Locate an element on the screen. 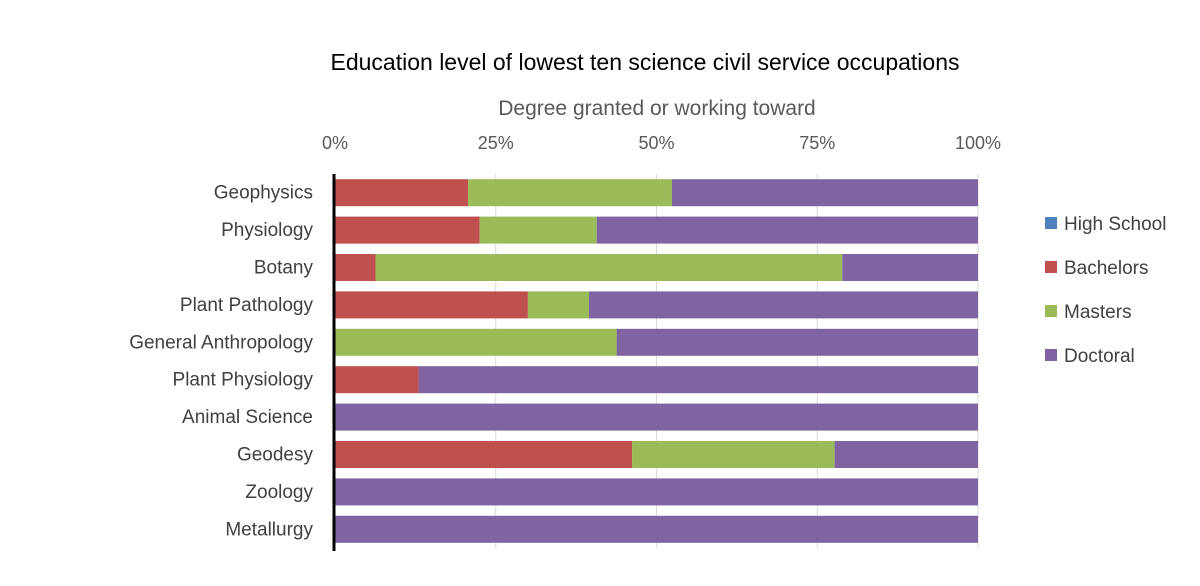 Image resolution: width=1200 pixels, height=586 pixels. y-category-label: Geophysics is located at coordinates (263, 193).